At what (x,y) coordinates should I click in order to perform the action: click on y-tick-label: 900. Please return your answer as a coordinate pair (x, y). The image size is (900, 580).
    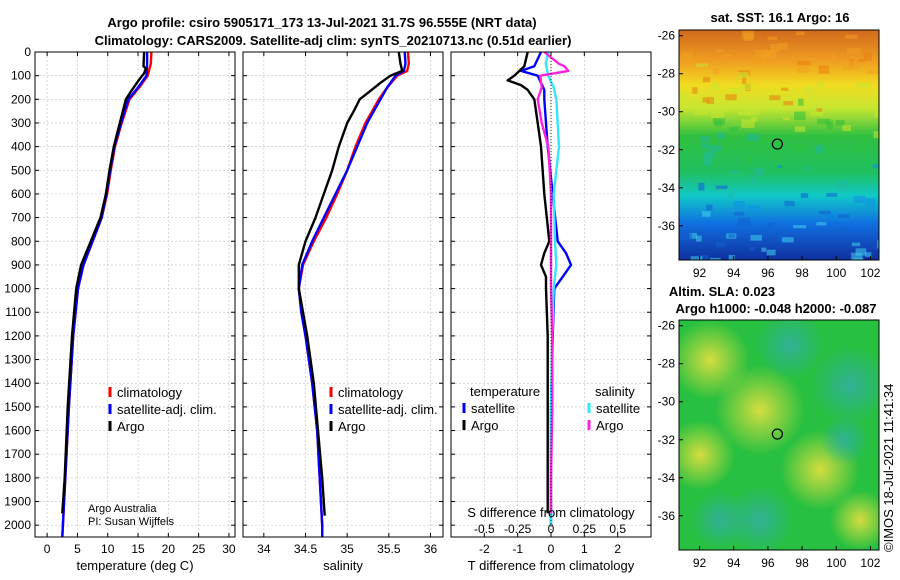
    Looking at the image, I should click on (21, 265).